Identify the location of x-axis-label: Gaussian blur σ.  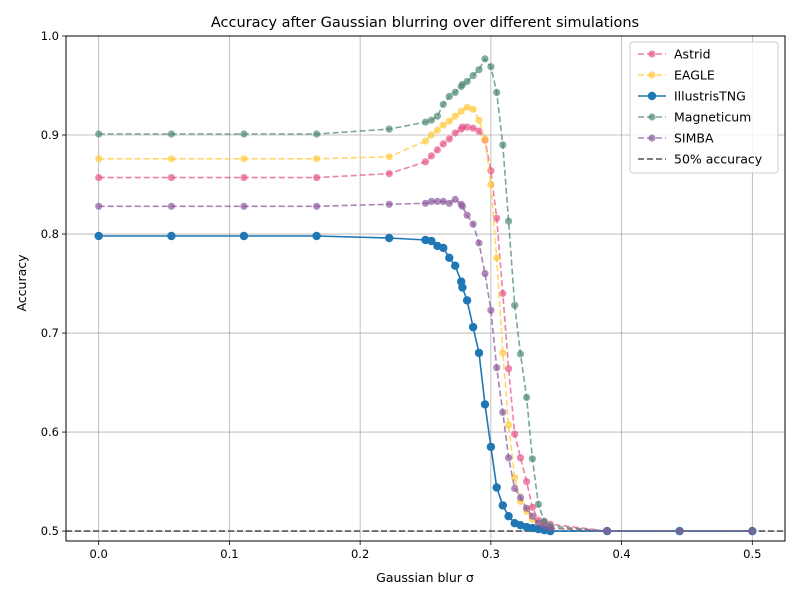
(425, 577).